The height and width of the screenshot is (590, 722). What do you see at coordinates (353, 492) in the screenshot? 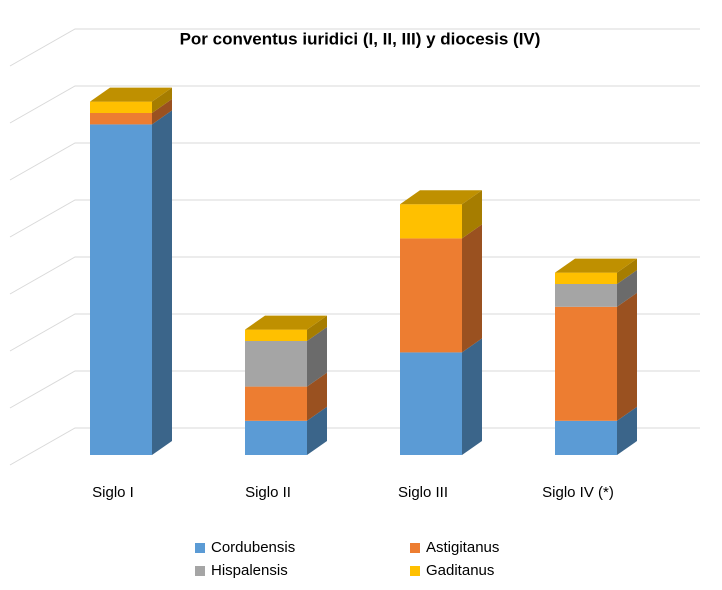
I see `labels: Siglo I Siglo II Siglo III Siglo IV (*)` at bounding box center [353, 492].